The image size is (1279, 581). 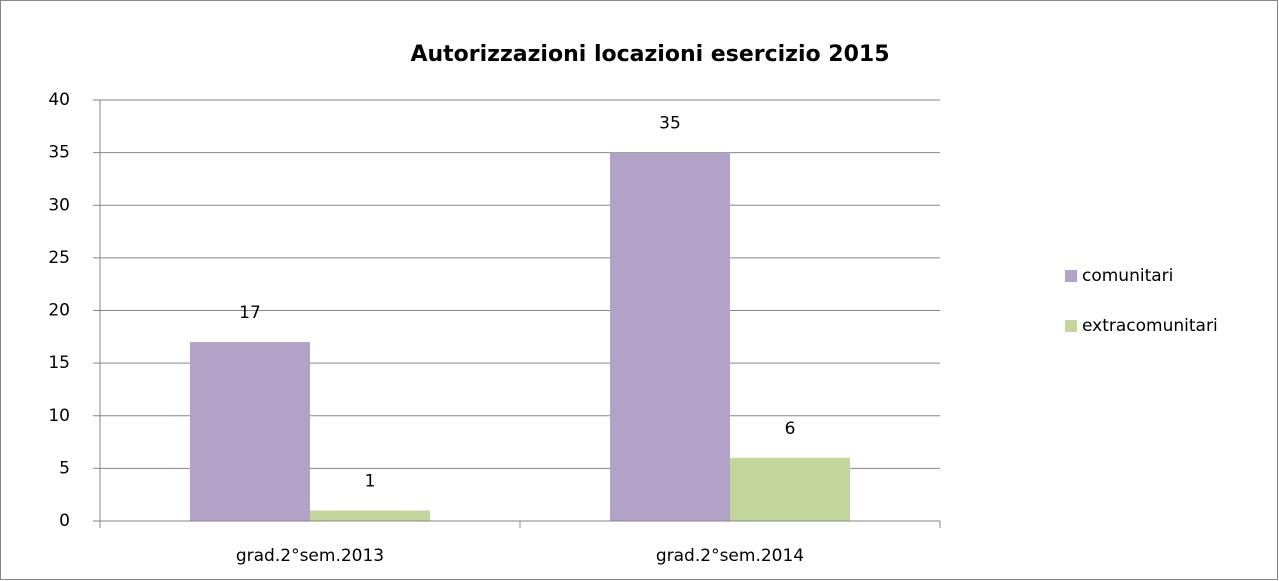 What do you see at coordinates (310, 556) in the screenshot?
I see `x-tick-label: grad.2°sem.2013` at bounding box center [310, 556].